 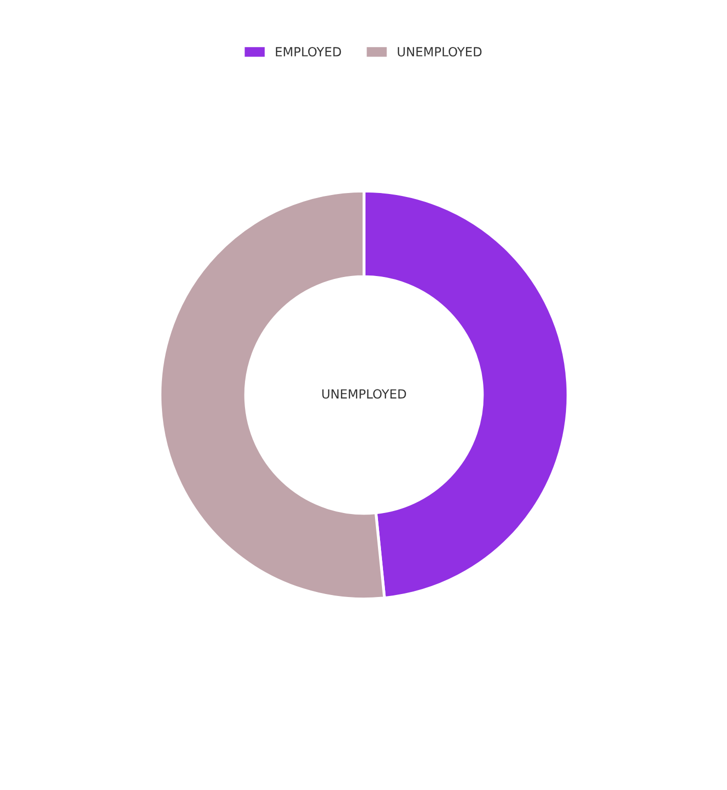 What do you see at coordinates (364, 394) in the screenshot?
I see `text: UNEMPLOYED` at bounding box center [364, 394].